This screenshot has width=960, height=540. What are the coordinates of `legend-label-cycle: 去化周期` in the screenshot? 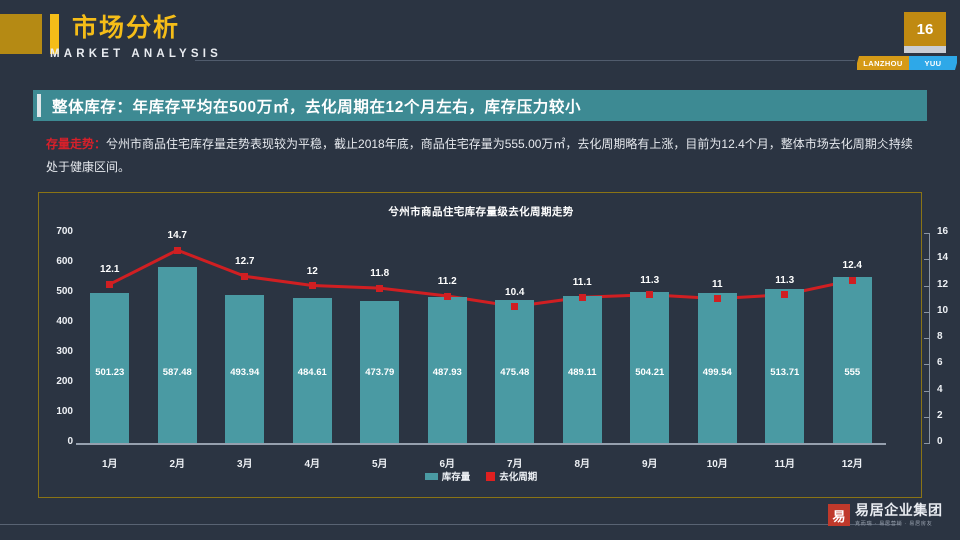 It's located at (518, 477).